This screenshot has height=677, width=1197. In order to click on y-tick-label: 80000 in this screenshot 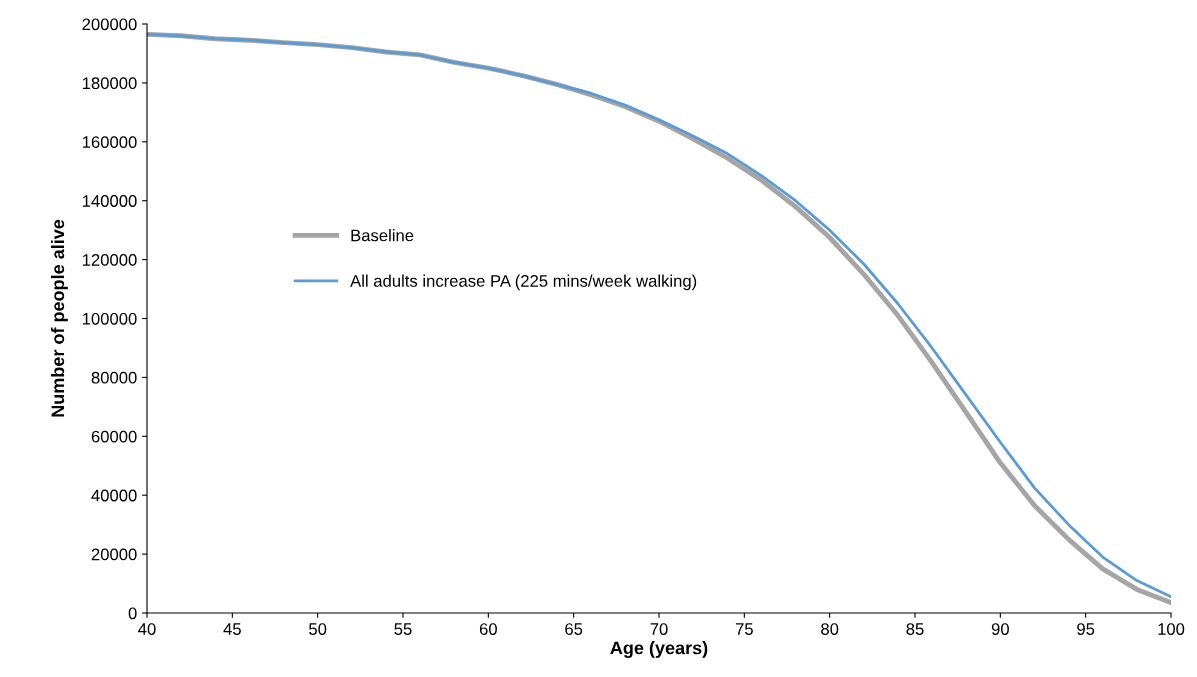, I will do `click(114, 377)`.